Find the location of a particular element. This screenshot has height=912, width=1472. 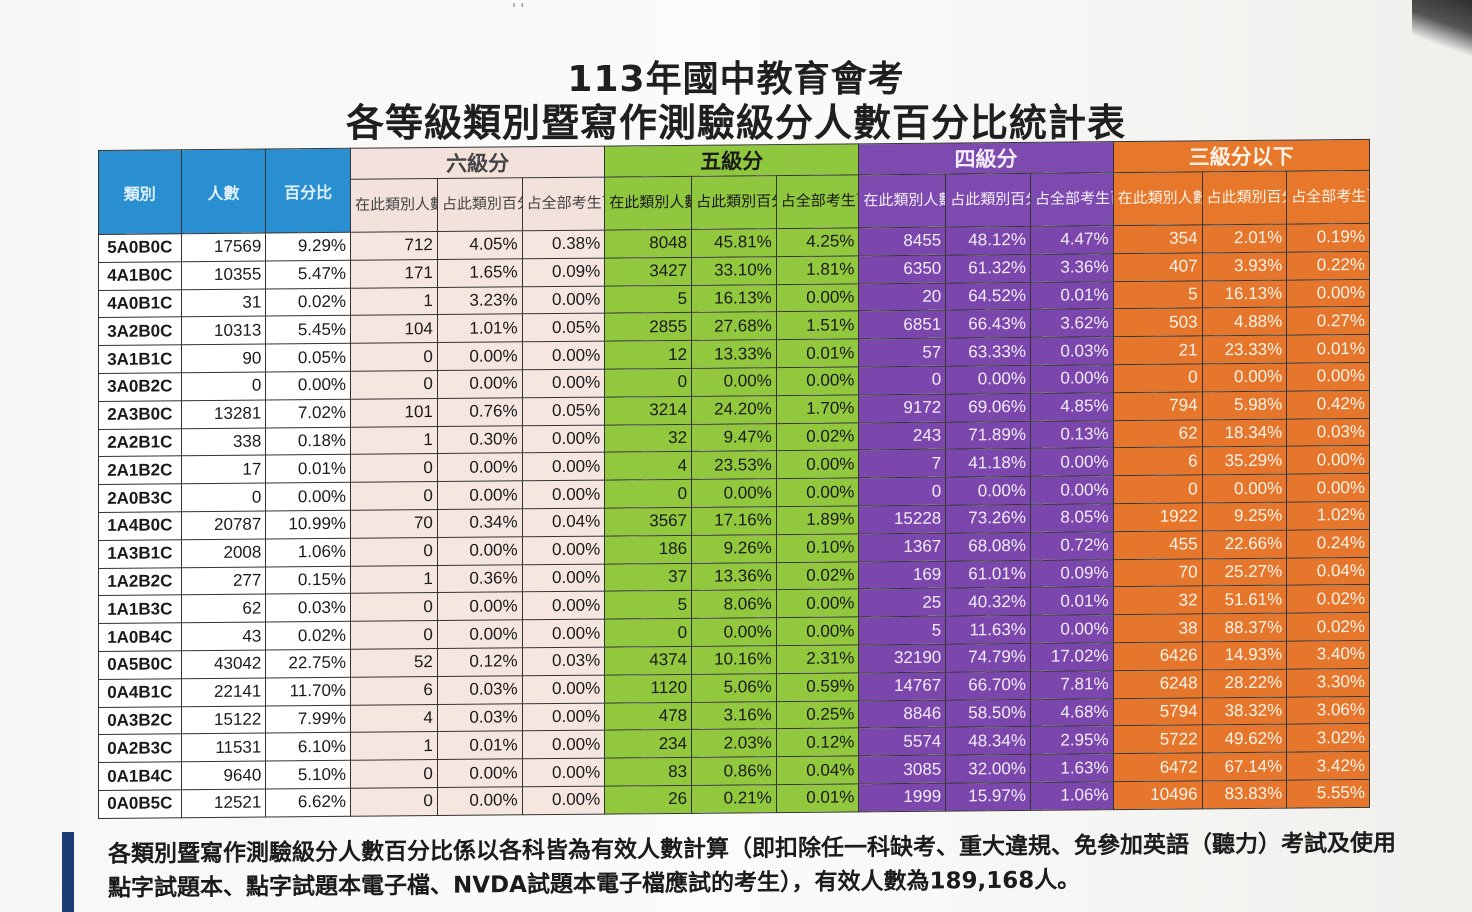

cell-four-count: 1367 is located at coordinates (902, 547).